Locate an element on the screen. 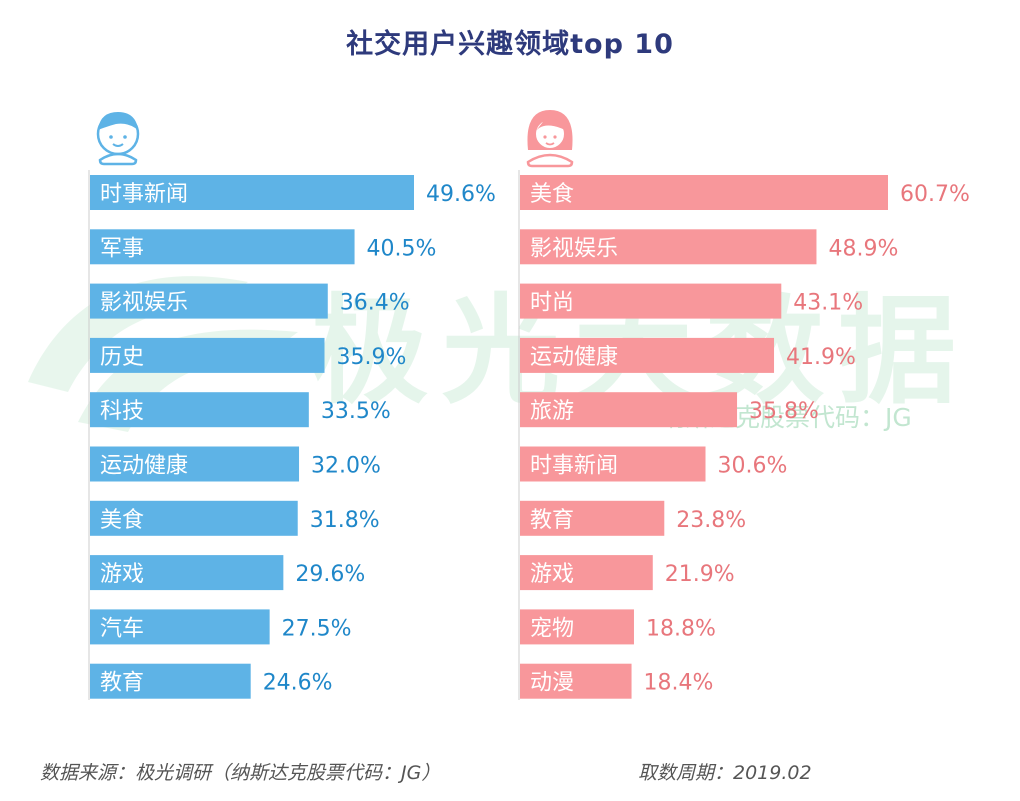  female-category-label-2: 影视娱乐 is located at coordinates (574, 248).